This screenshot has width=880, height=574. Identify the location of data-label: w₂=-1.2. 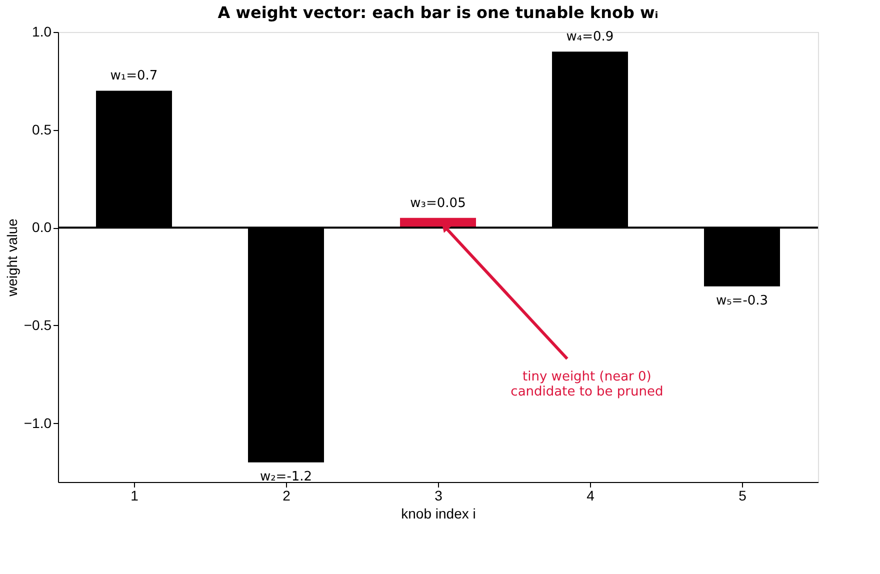
(286, 476).